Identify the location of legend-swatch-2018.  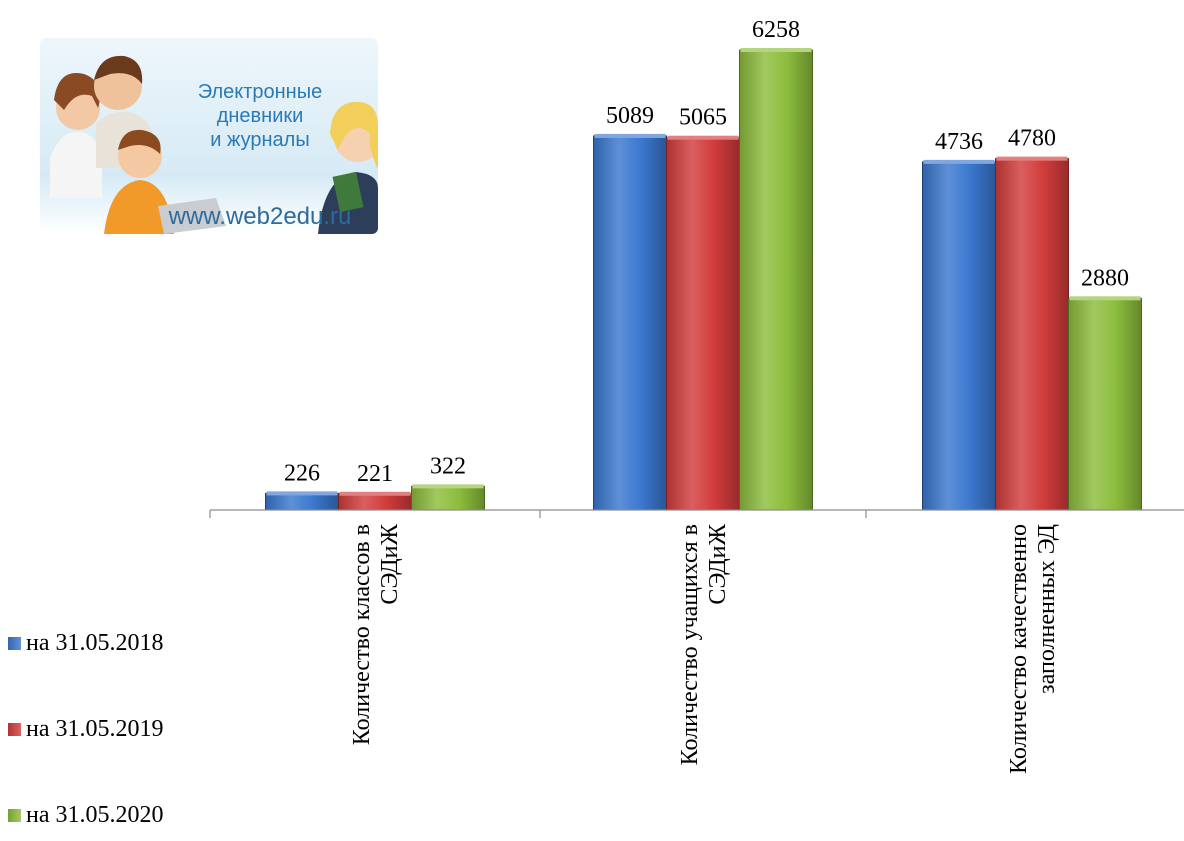
(14, 643).